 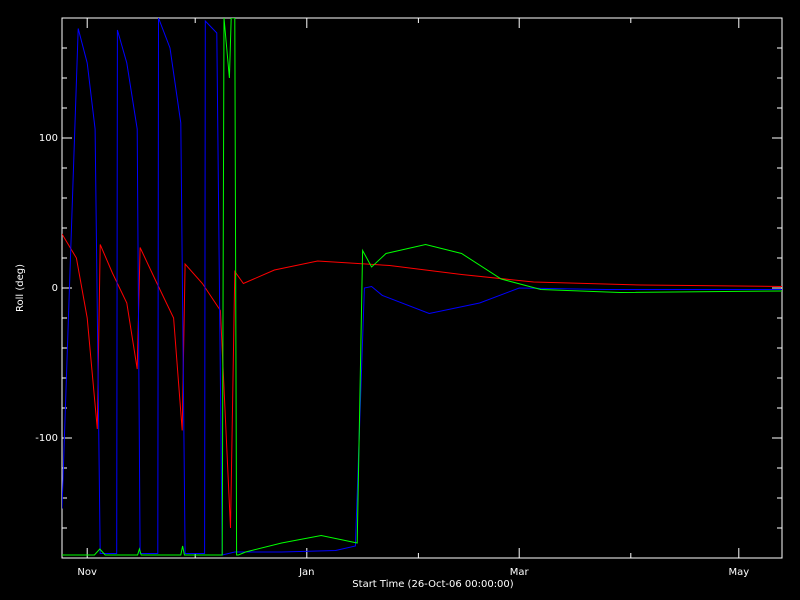 I want to click on y-tick-label: 100, so click(x=48, y=138).